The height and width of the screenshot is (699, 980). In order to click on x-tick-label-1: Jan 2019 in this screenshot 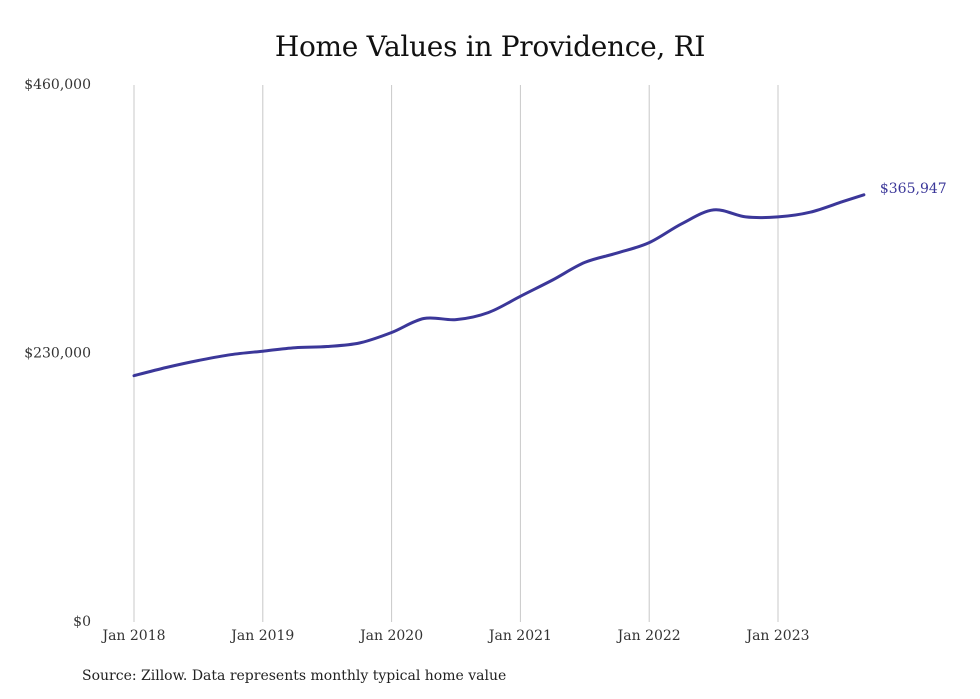, I will do `click(261, 636)`.